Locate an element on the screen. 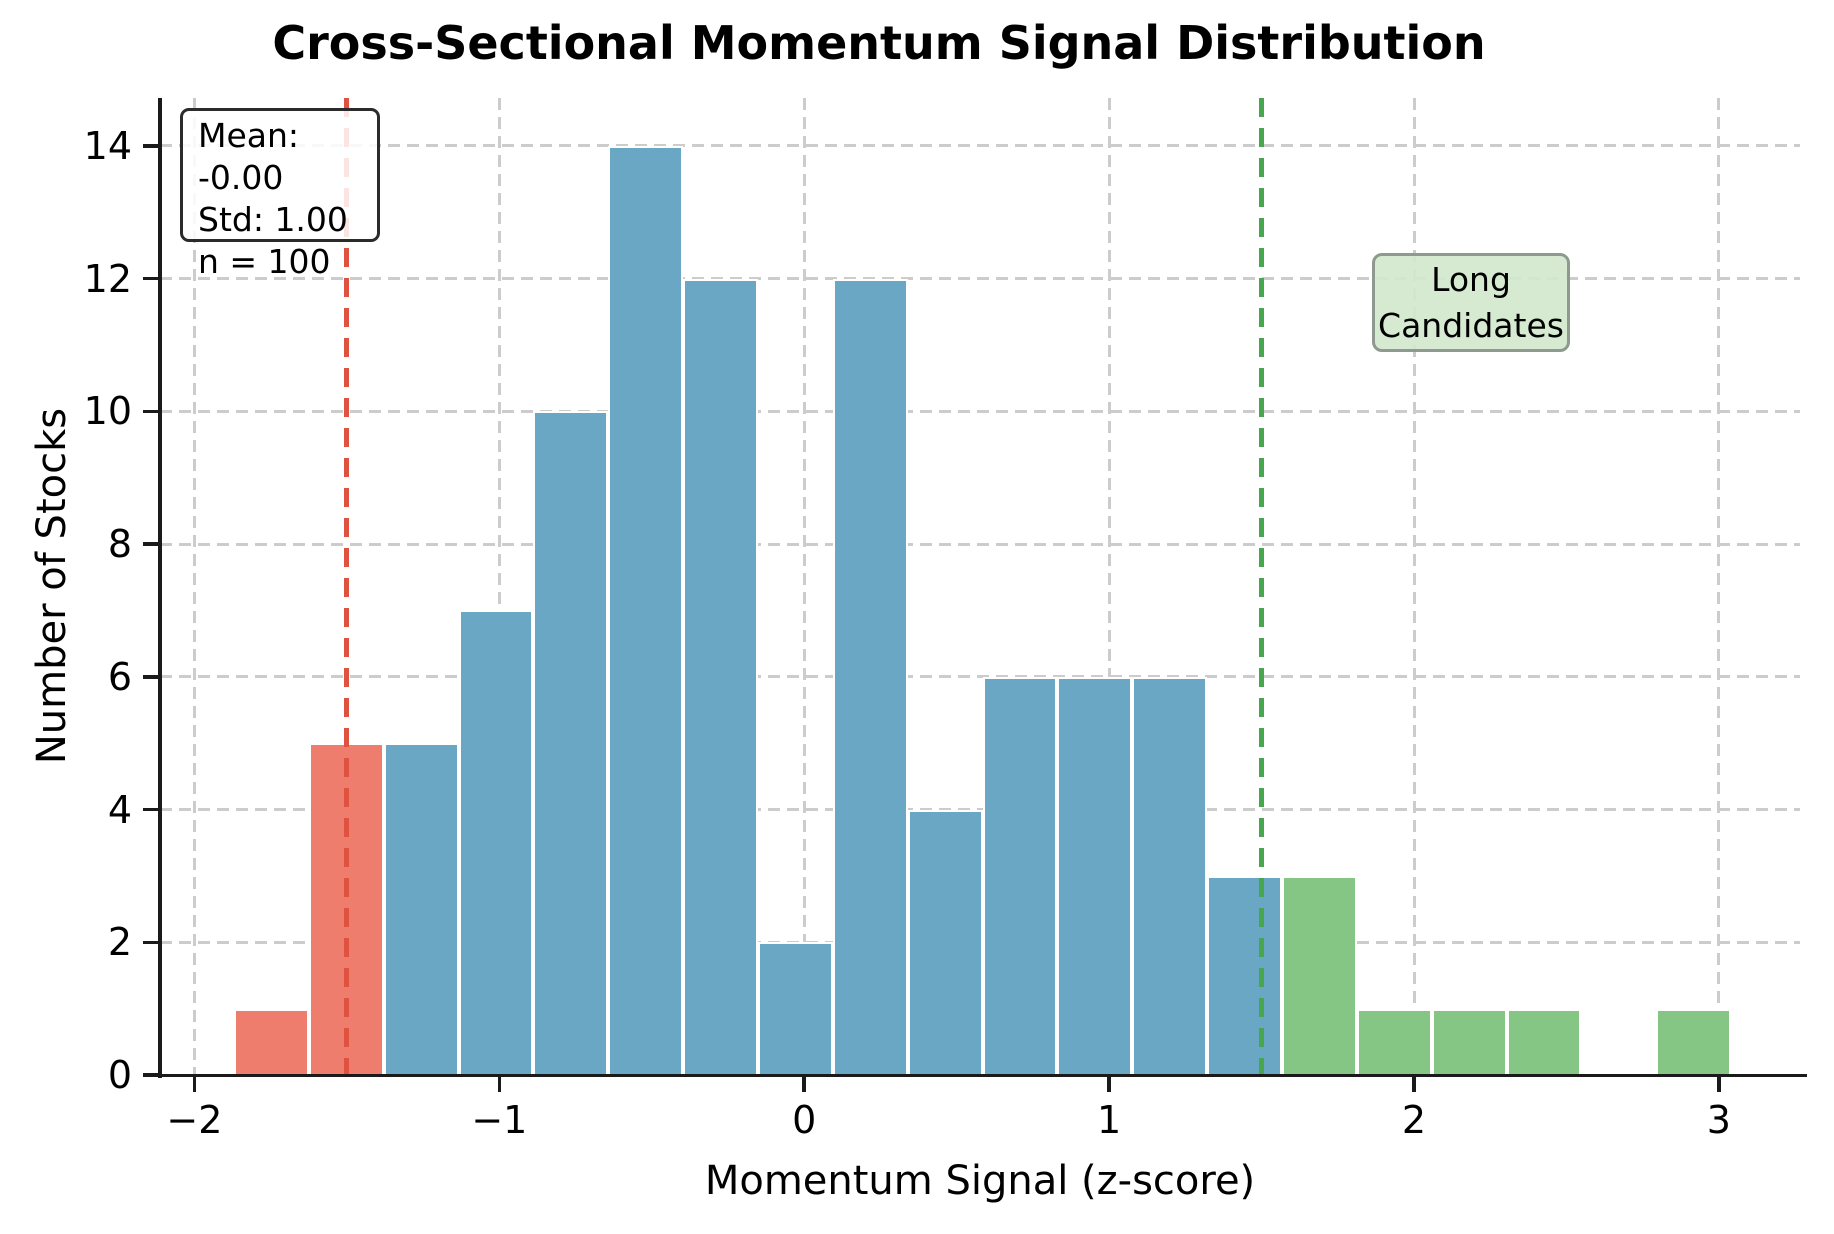 This screenshot has height=1234, width=1834. x-tick-label: 1 is located at coordinates (1109, 1120).